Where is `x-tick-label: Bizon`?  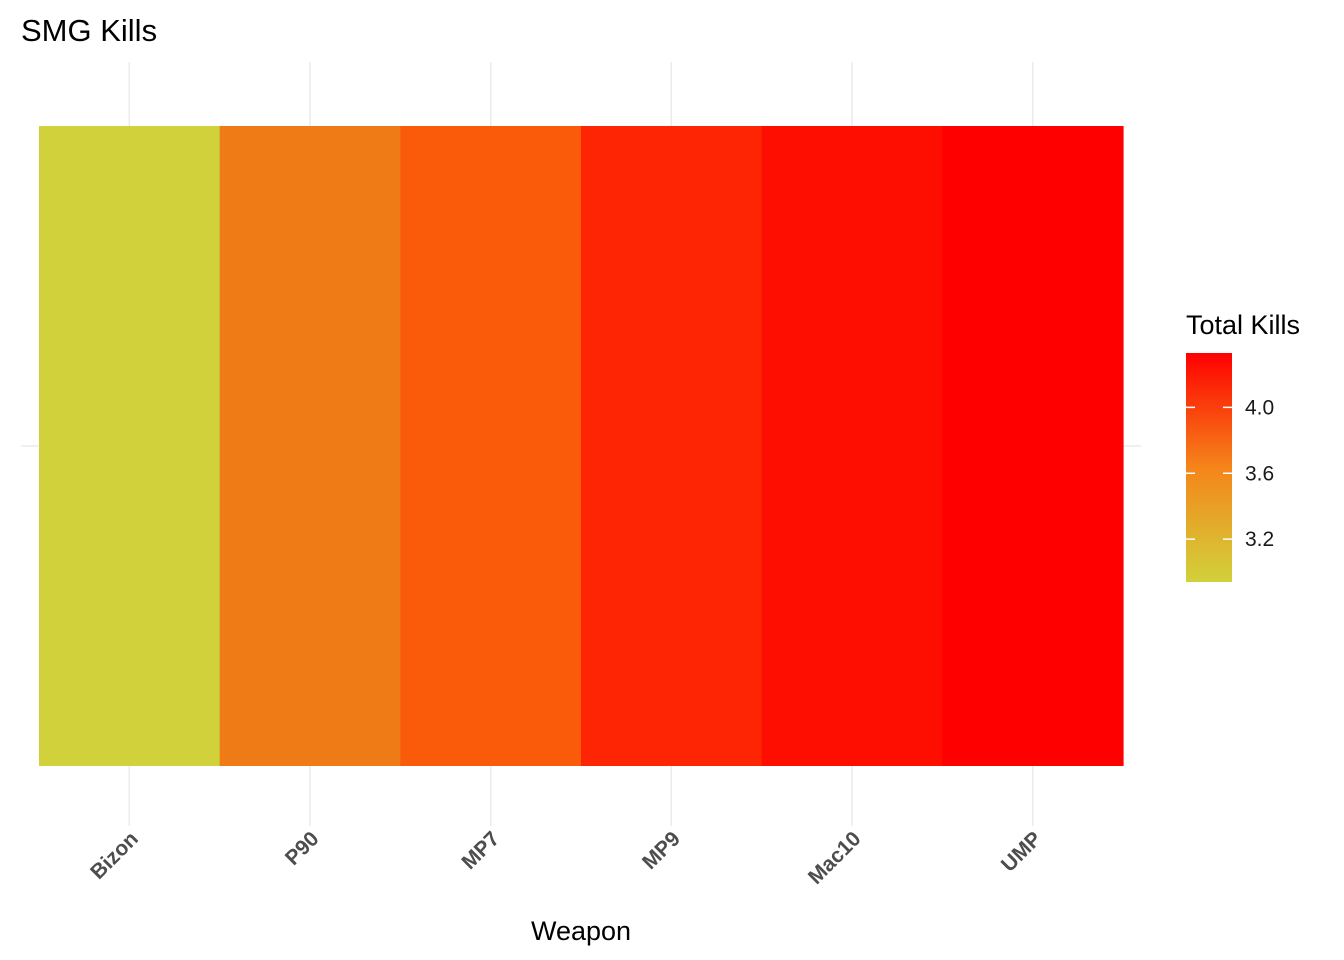 x-tick-label: Bizon is located at coordinates (114, 855).